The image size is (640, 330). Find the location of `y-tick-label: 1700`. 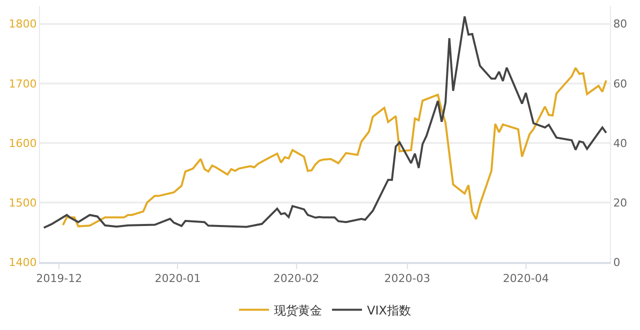

y-tick-label: 1700 is located at coordinates (22, 83).